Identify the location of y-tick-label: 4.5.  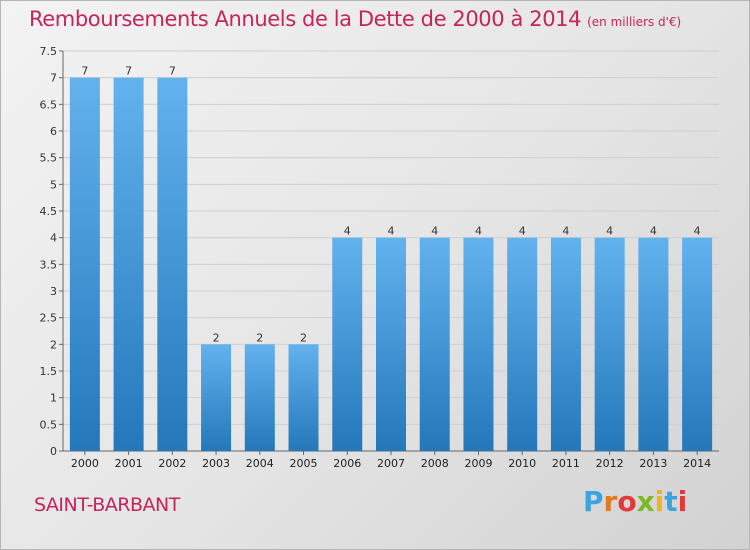
(49, 211).